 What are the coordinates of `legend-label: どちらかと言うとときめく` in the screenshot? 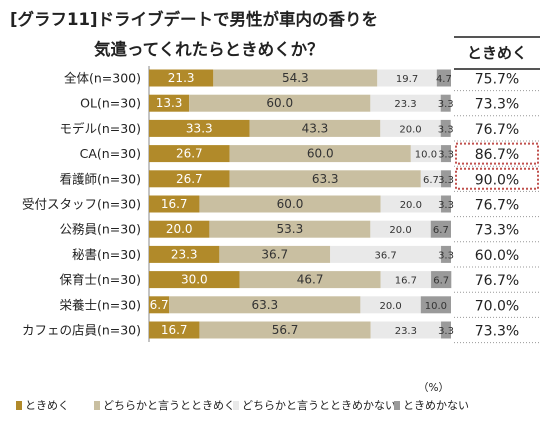 It's located at (169, 405).